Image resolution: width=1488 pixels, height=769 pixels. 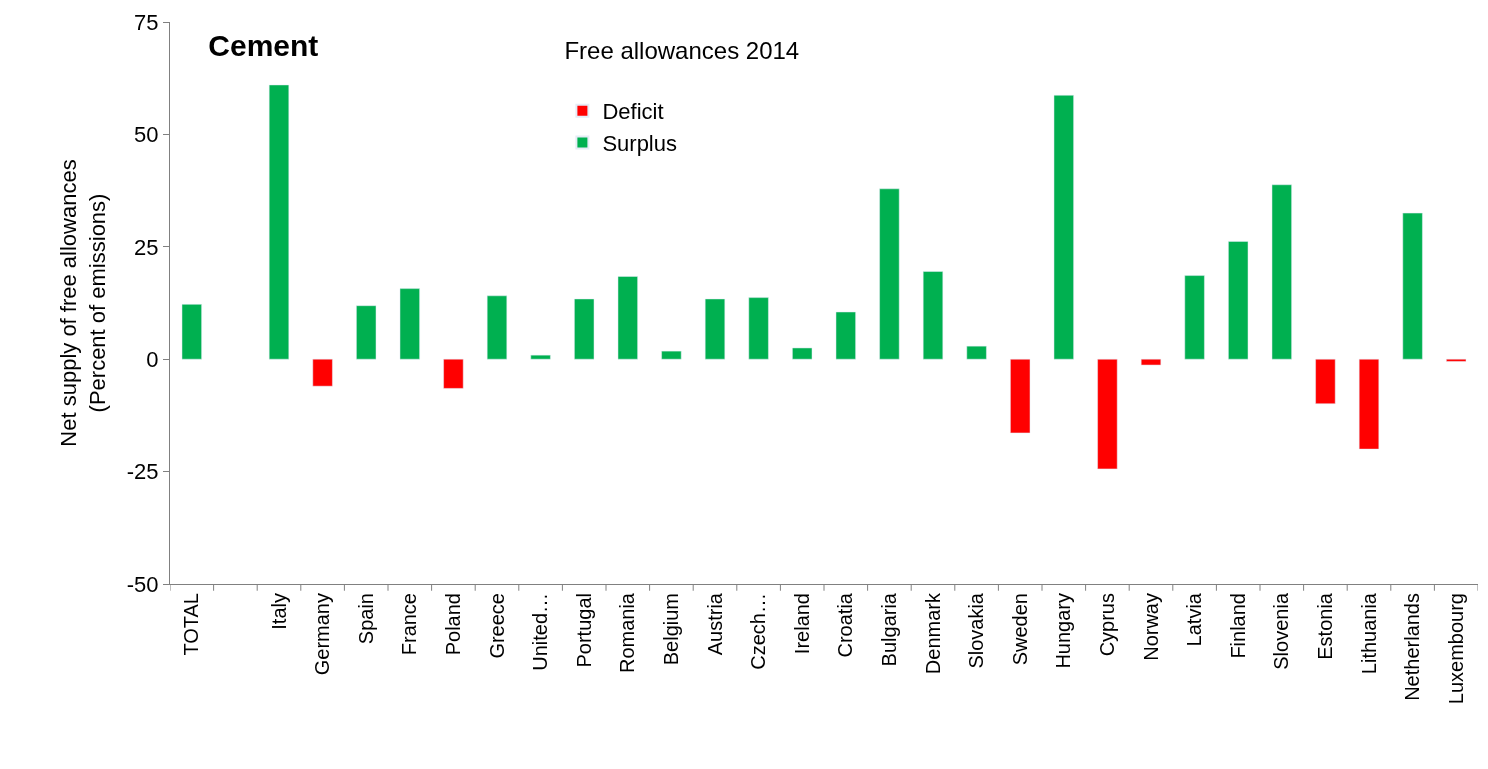 What do you see at coordinates (152, 359) in the screenshot?
I see `y-tick-label: 0` at bounding box center [152, 359].